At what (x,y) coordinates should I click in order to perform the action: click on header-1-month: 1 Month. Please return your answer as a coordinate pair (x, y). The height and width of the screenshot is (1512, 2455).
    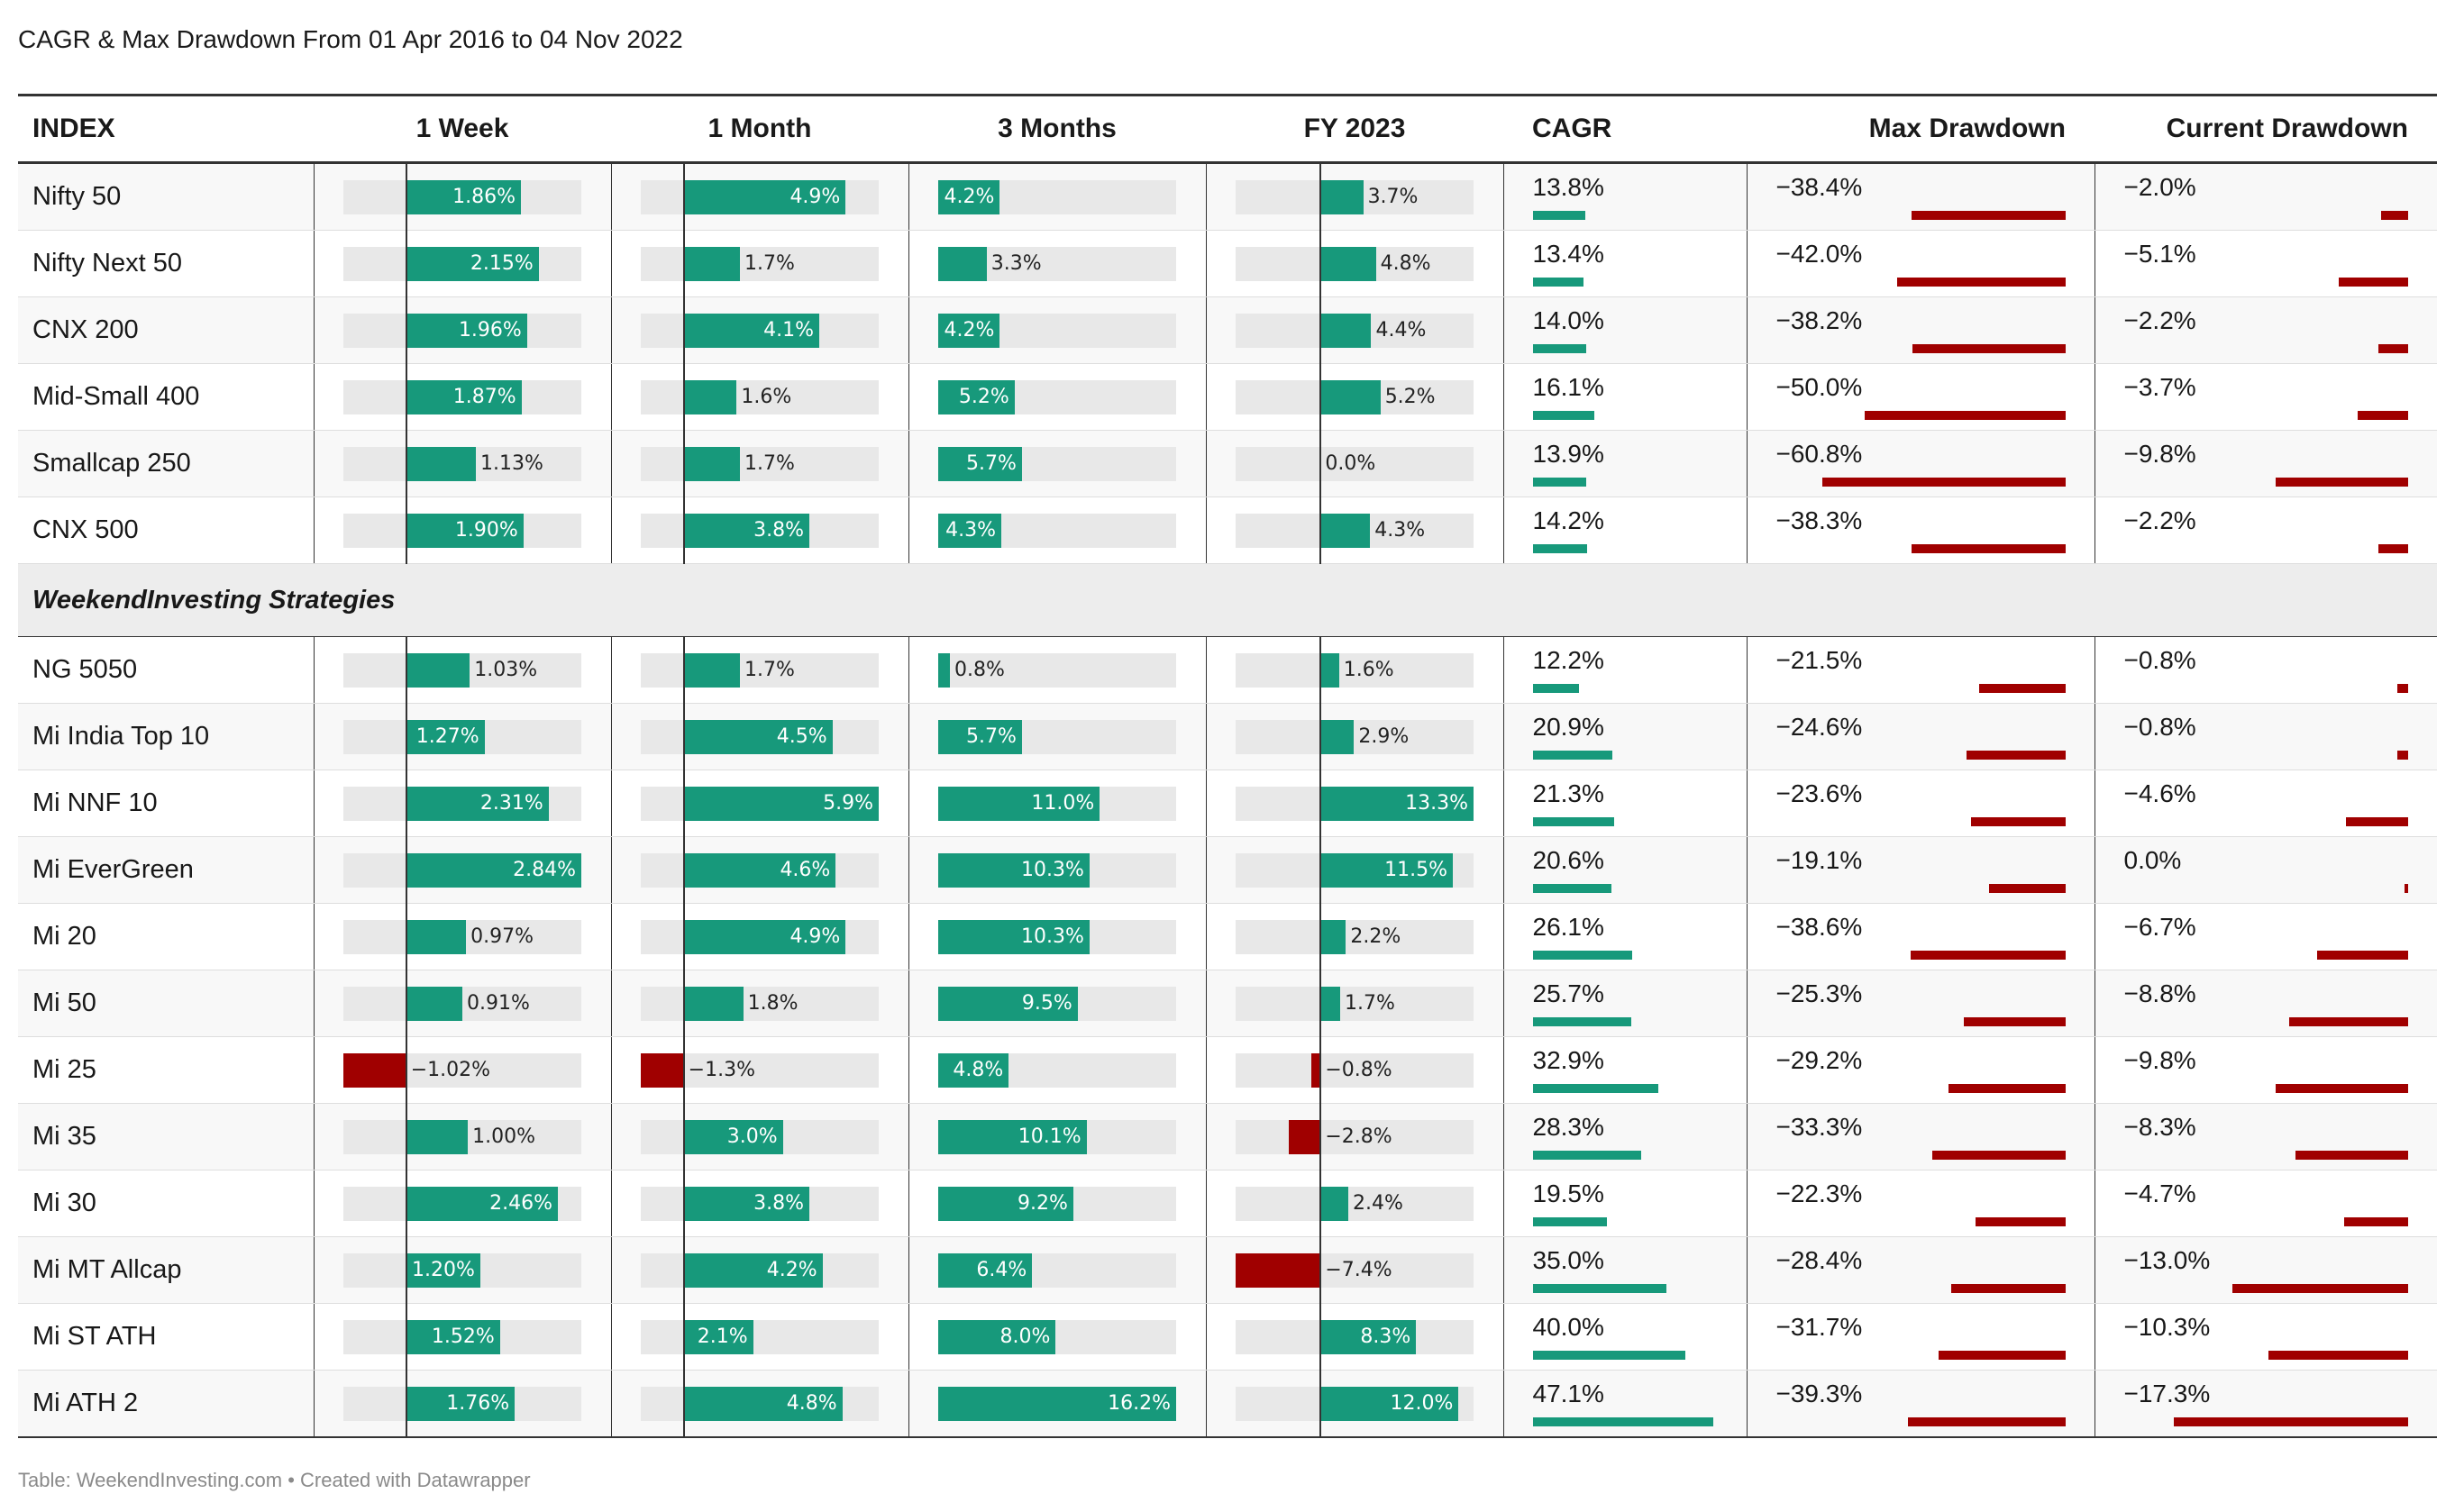
    Looking at the image, I should click on (759, 129).